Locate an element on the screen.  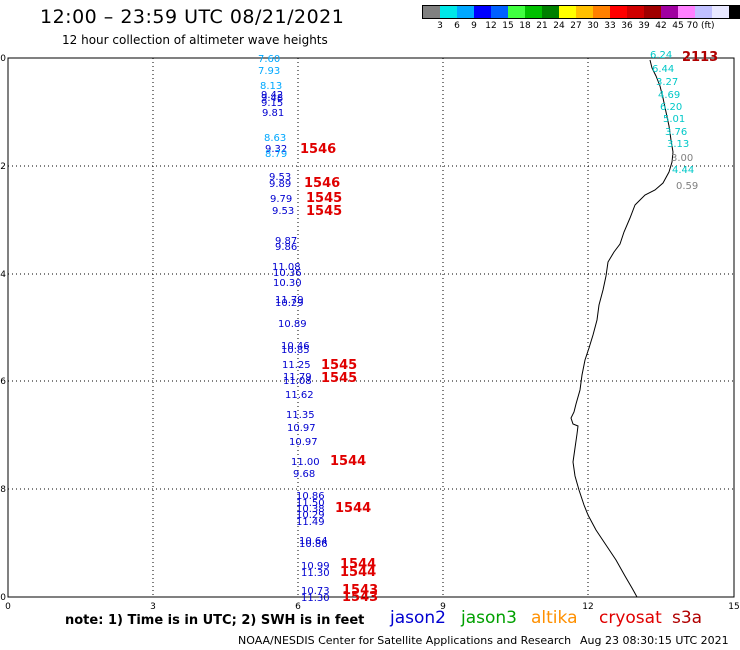
y-tick-label: -20 is located at coordinates (3, 598).